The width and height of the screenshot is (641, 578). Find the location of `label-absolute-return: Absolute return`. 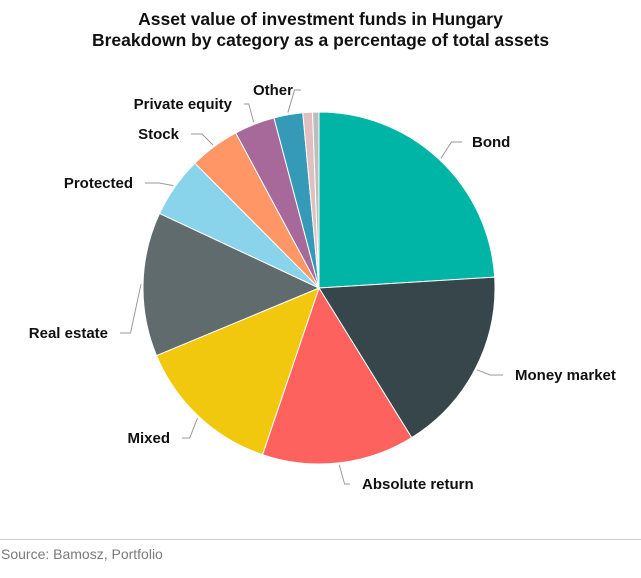

label-absolute-return: Absolute return is located at coordinates (418, 484).